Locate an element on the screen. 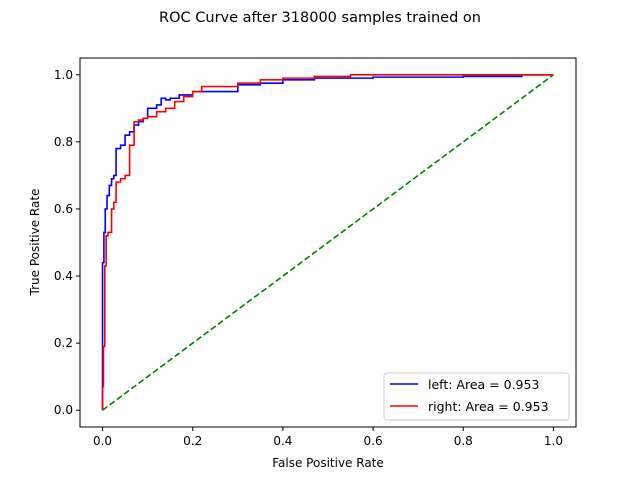  legend-label-left: left: Area = 0.953 is located at coordinates (483, 384).